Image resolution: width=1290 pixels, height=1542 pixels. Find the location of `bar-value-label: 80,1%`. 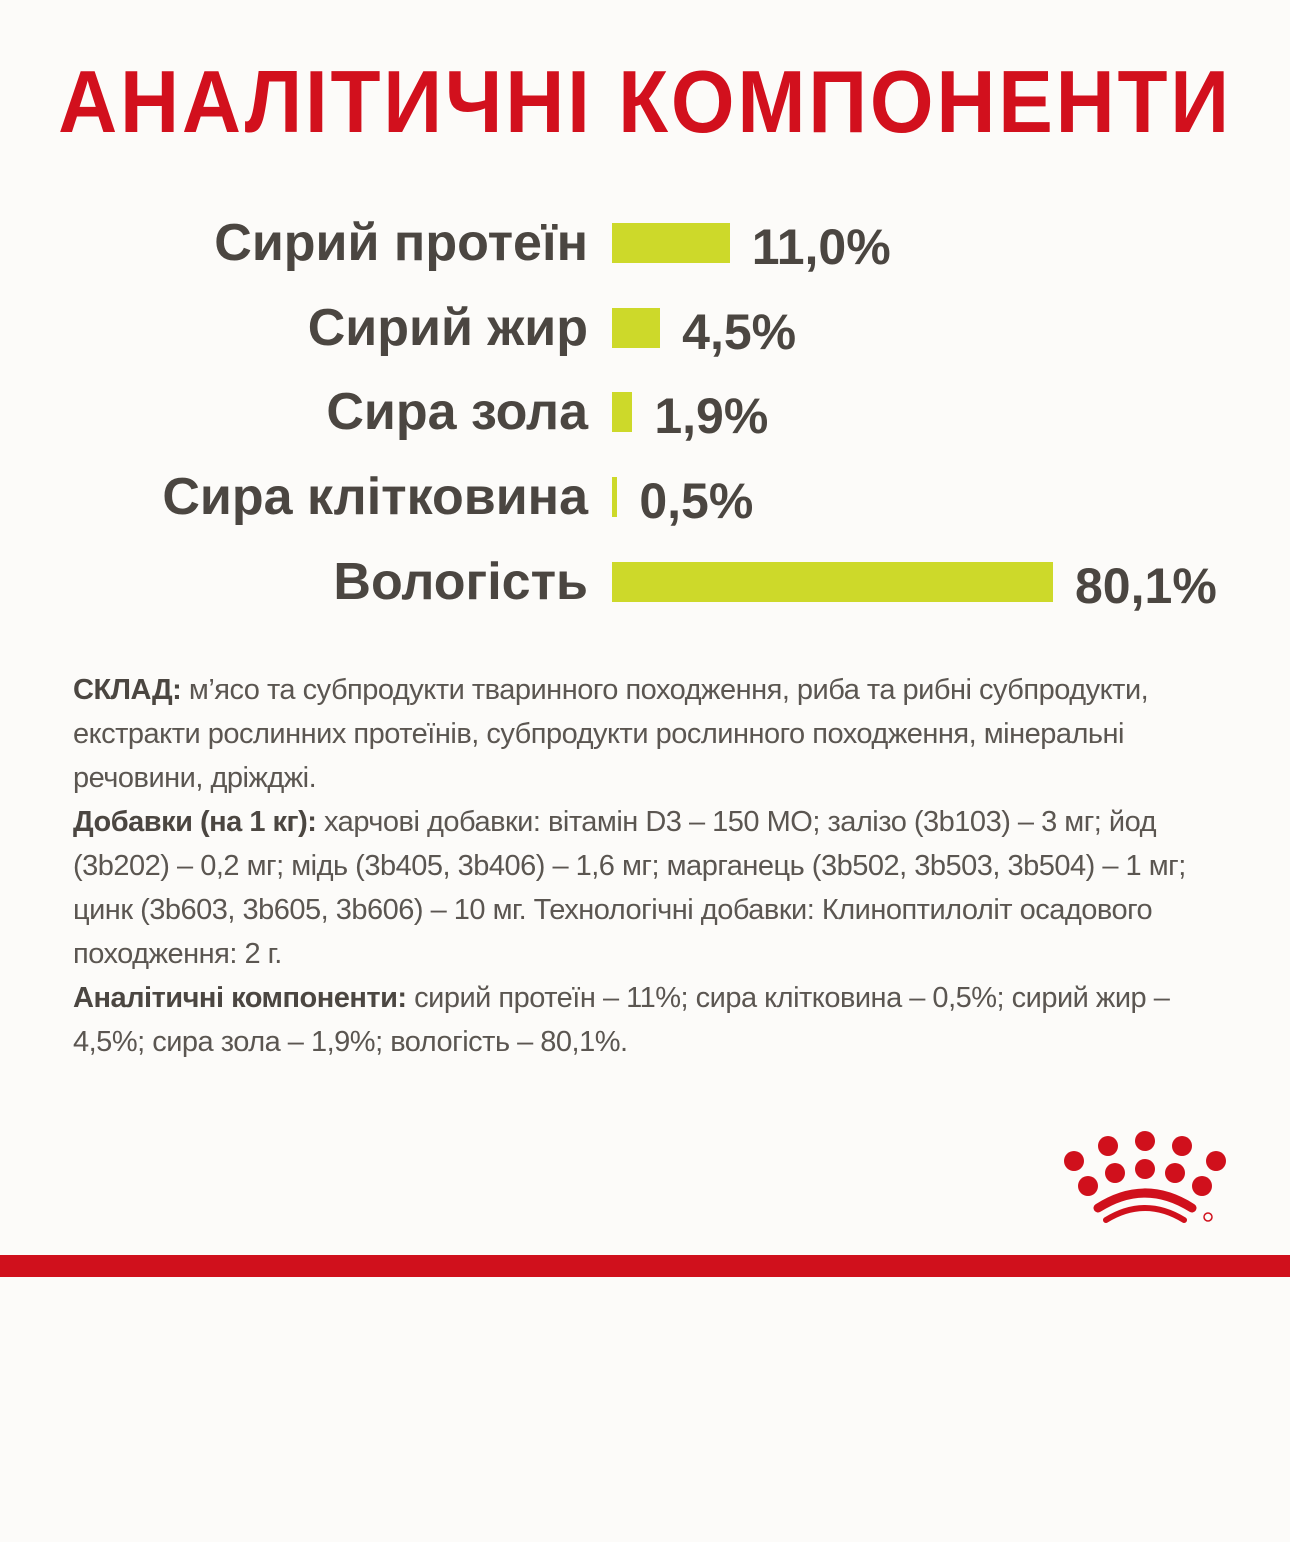

bar-value-label: 80,1% is located at coordinates (1146, 586).